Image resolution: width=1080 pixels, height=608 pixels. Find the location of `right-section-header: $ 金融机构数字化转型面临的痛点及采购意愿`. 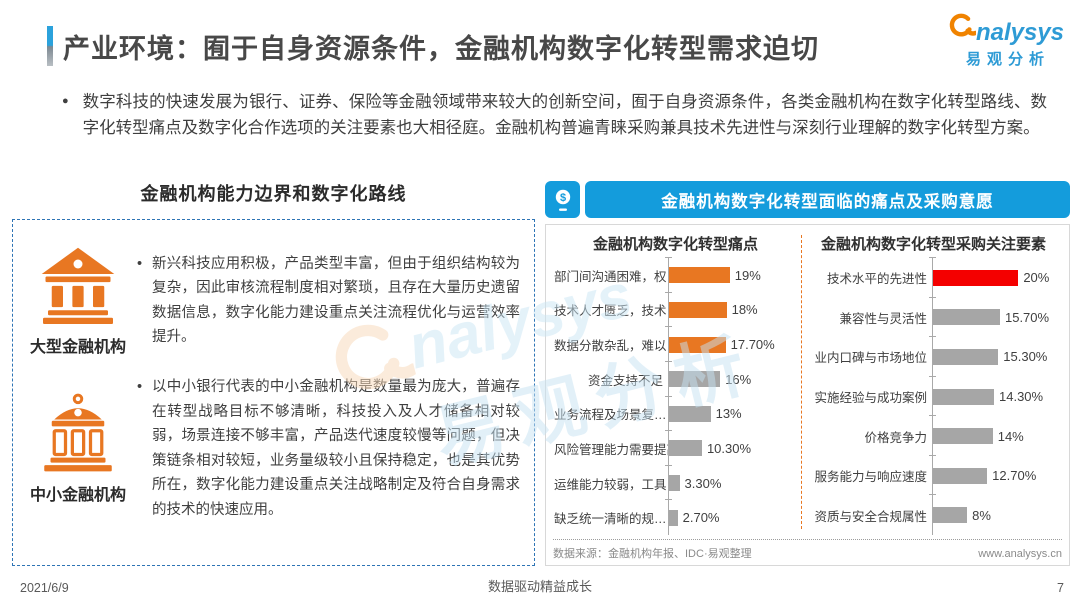

right-section-header: $ 金融机构数字化转型面临的痛点及采购意愿 is located at coordinates (807, 199).